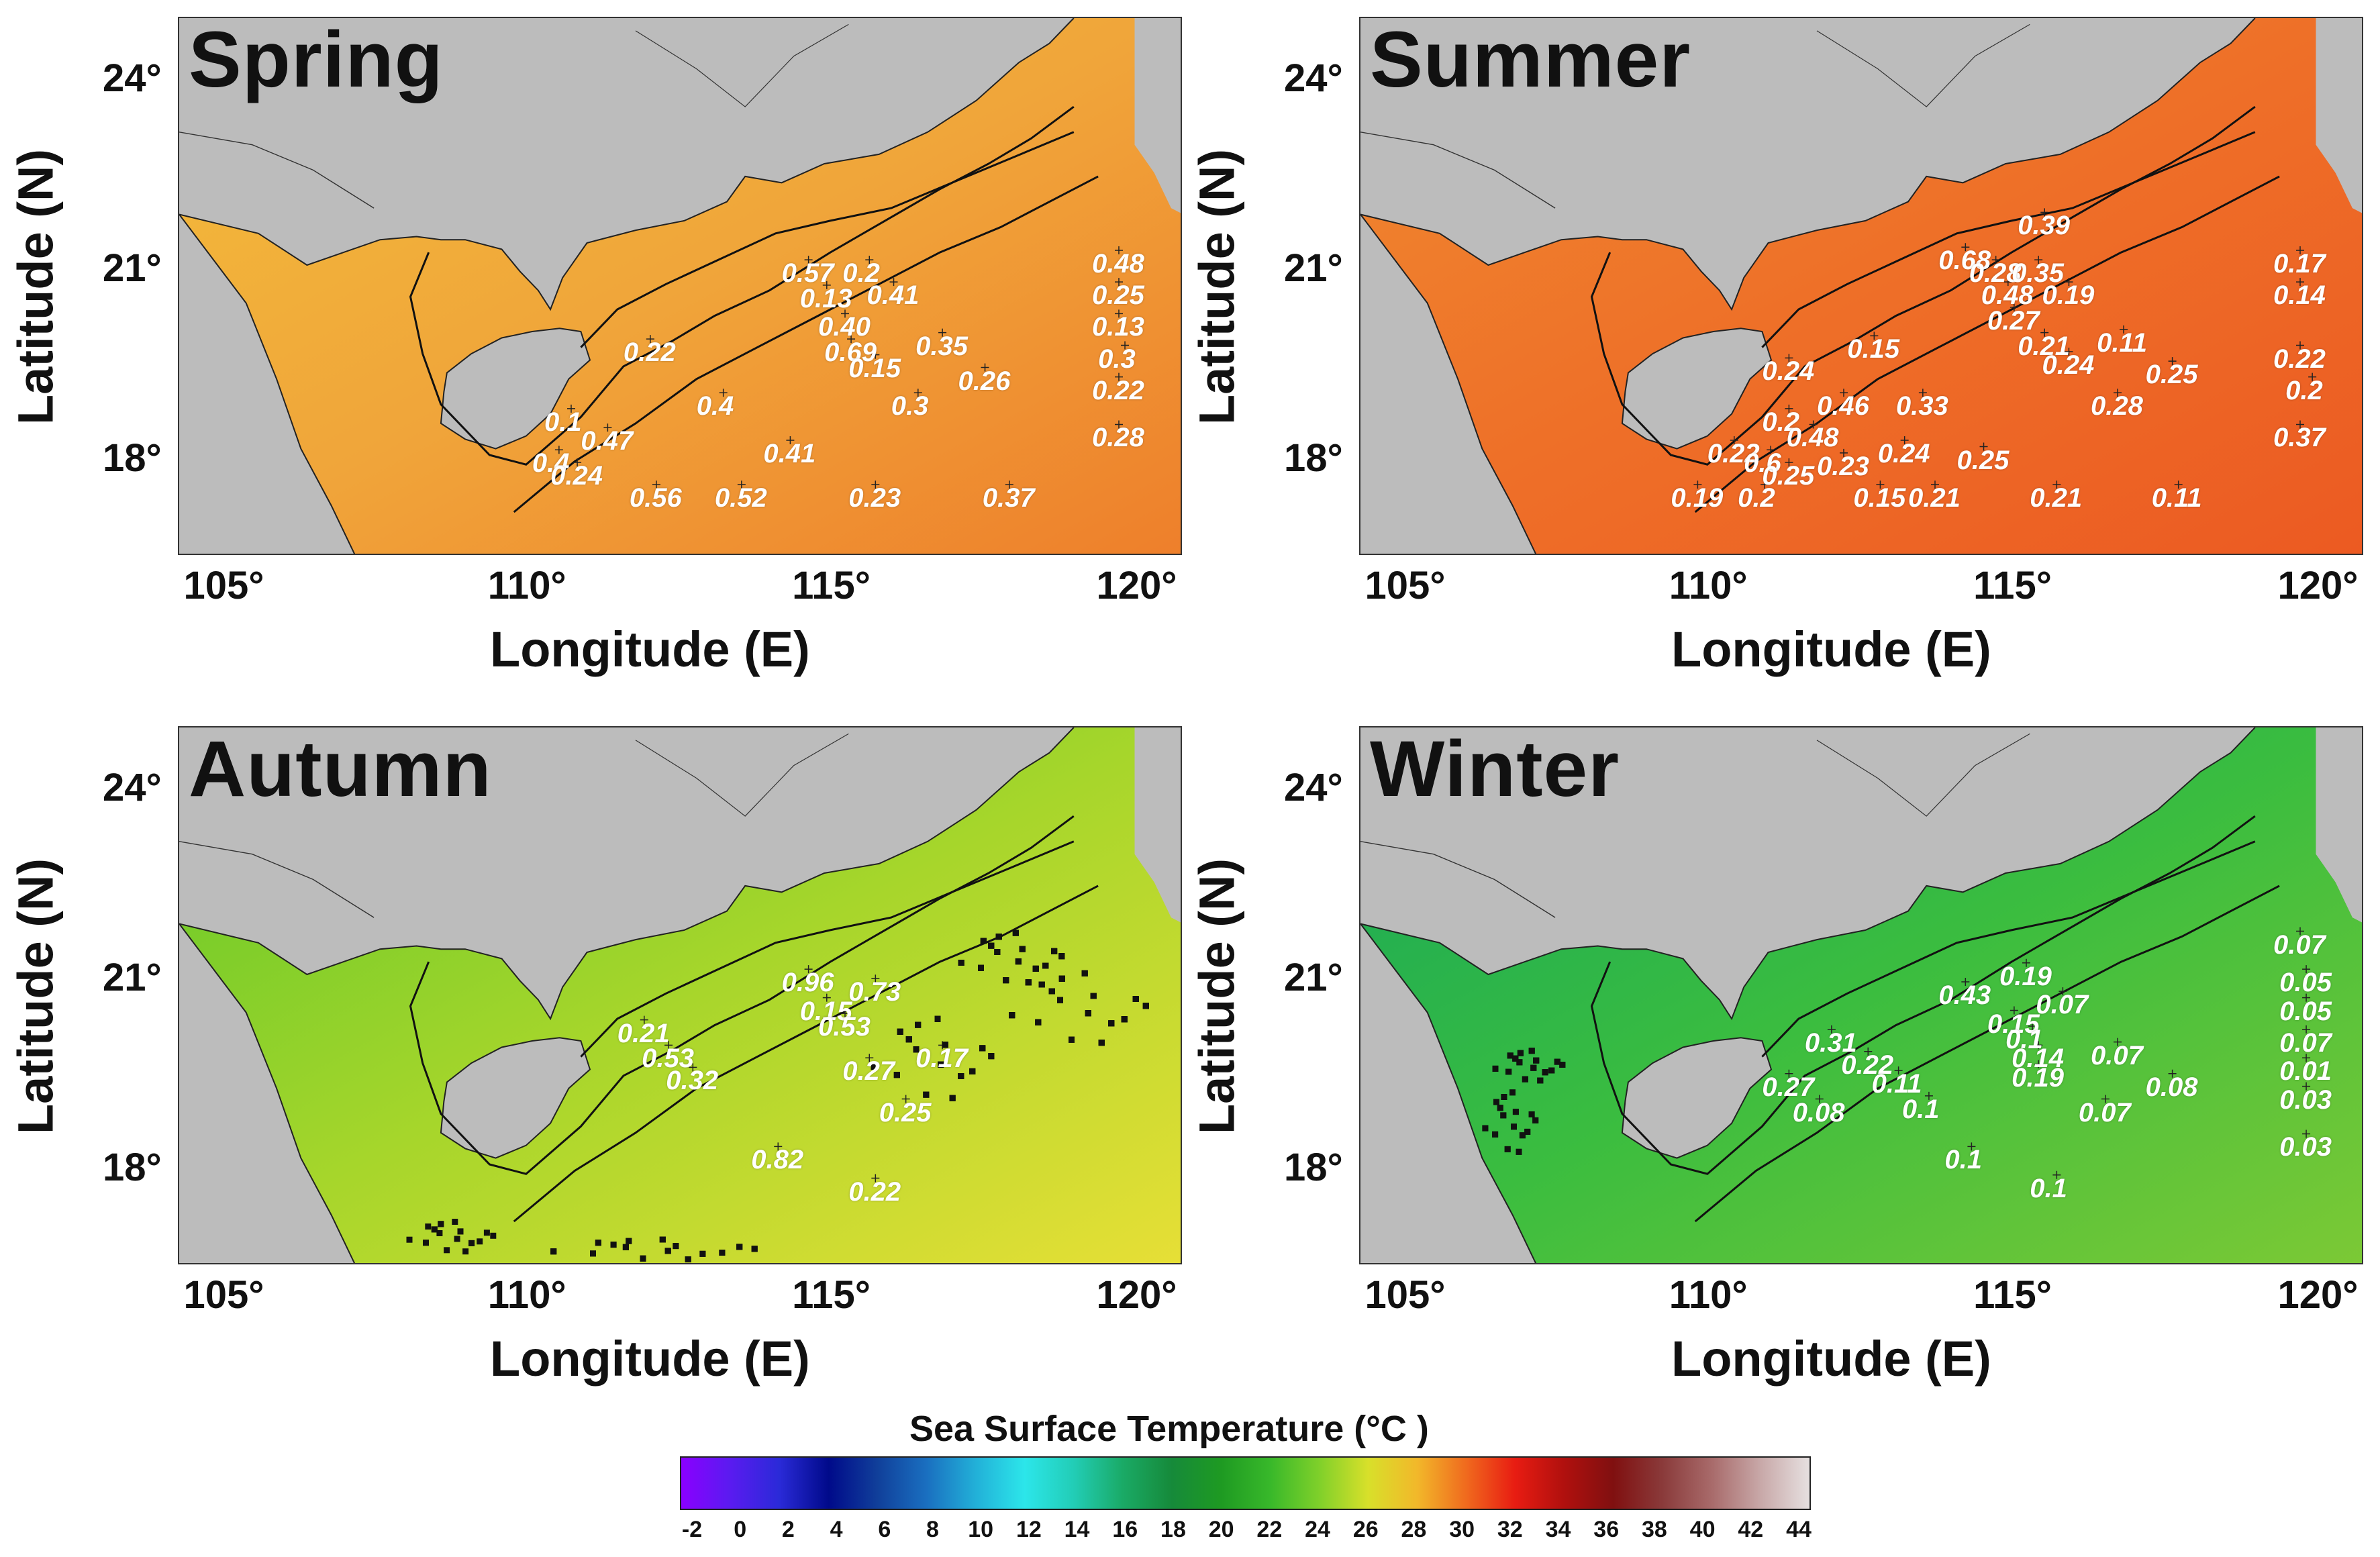 The width and height of the screenshot is (2380, 1557). I want to click on x-axis-title: Longitude (E), so click(1831, 649).